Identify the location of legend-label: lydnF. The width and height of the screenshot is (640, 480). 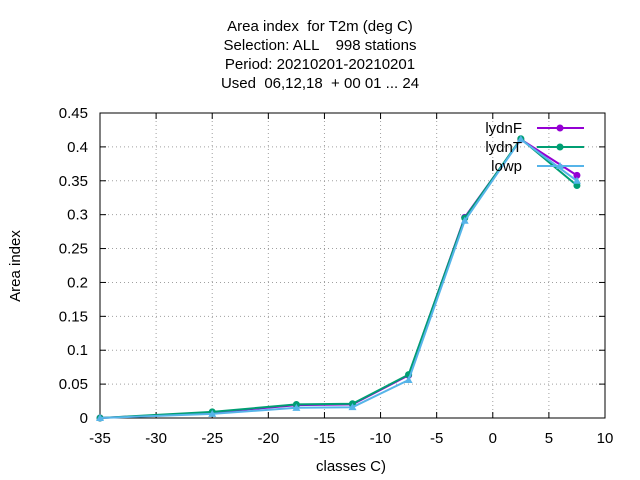
(503, 128).